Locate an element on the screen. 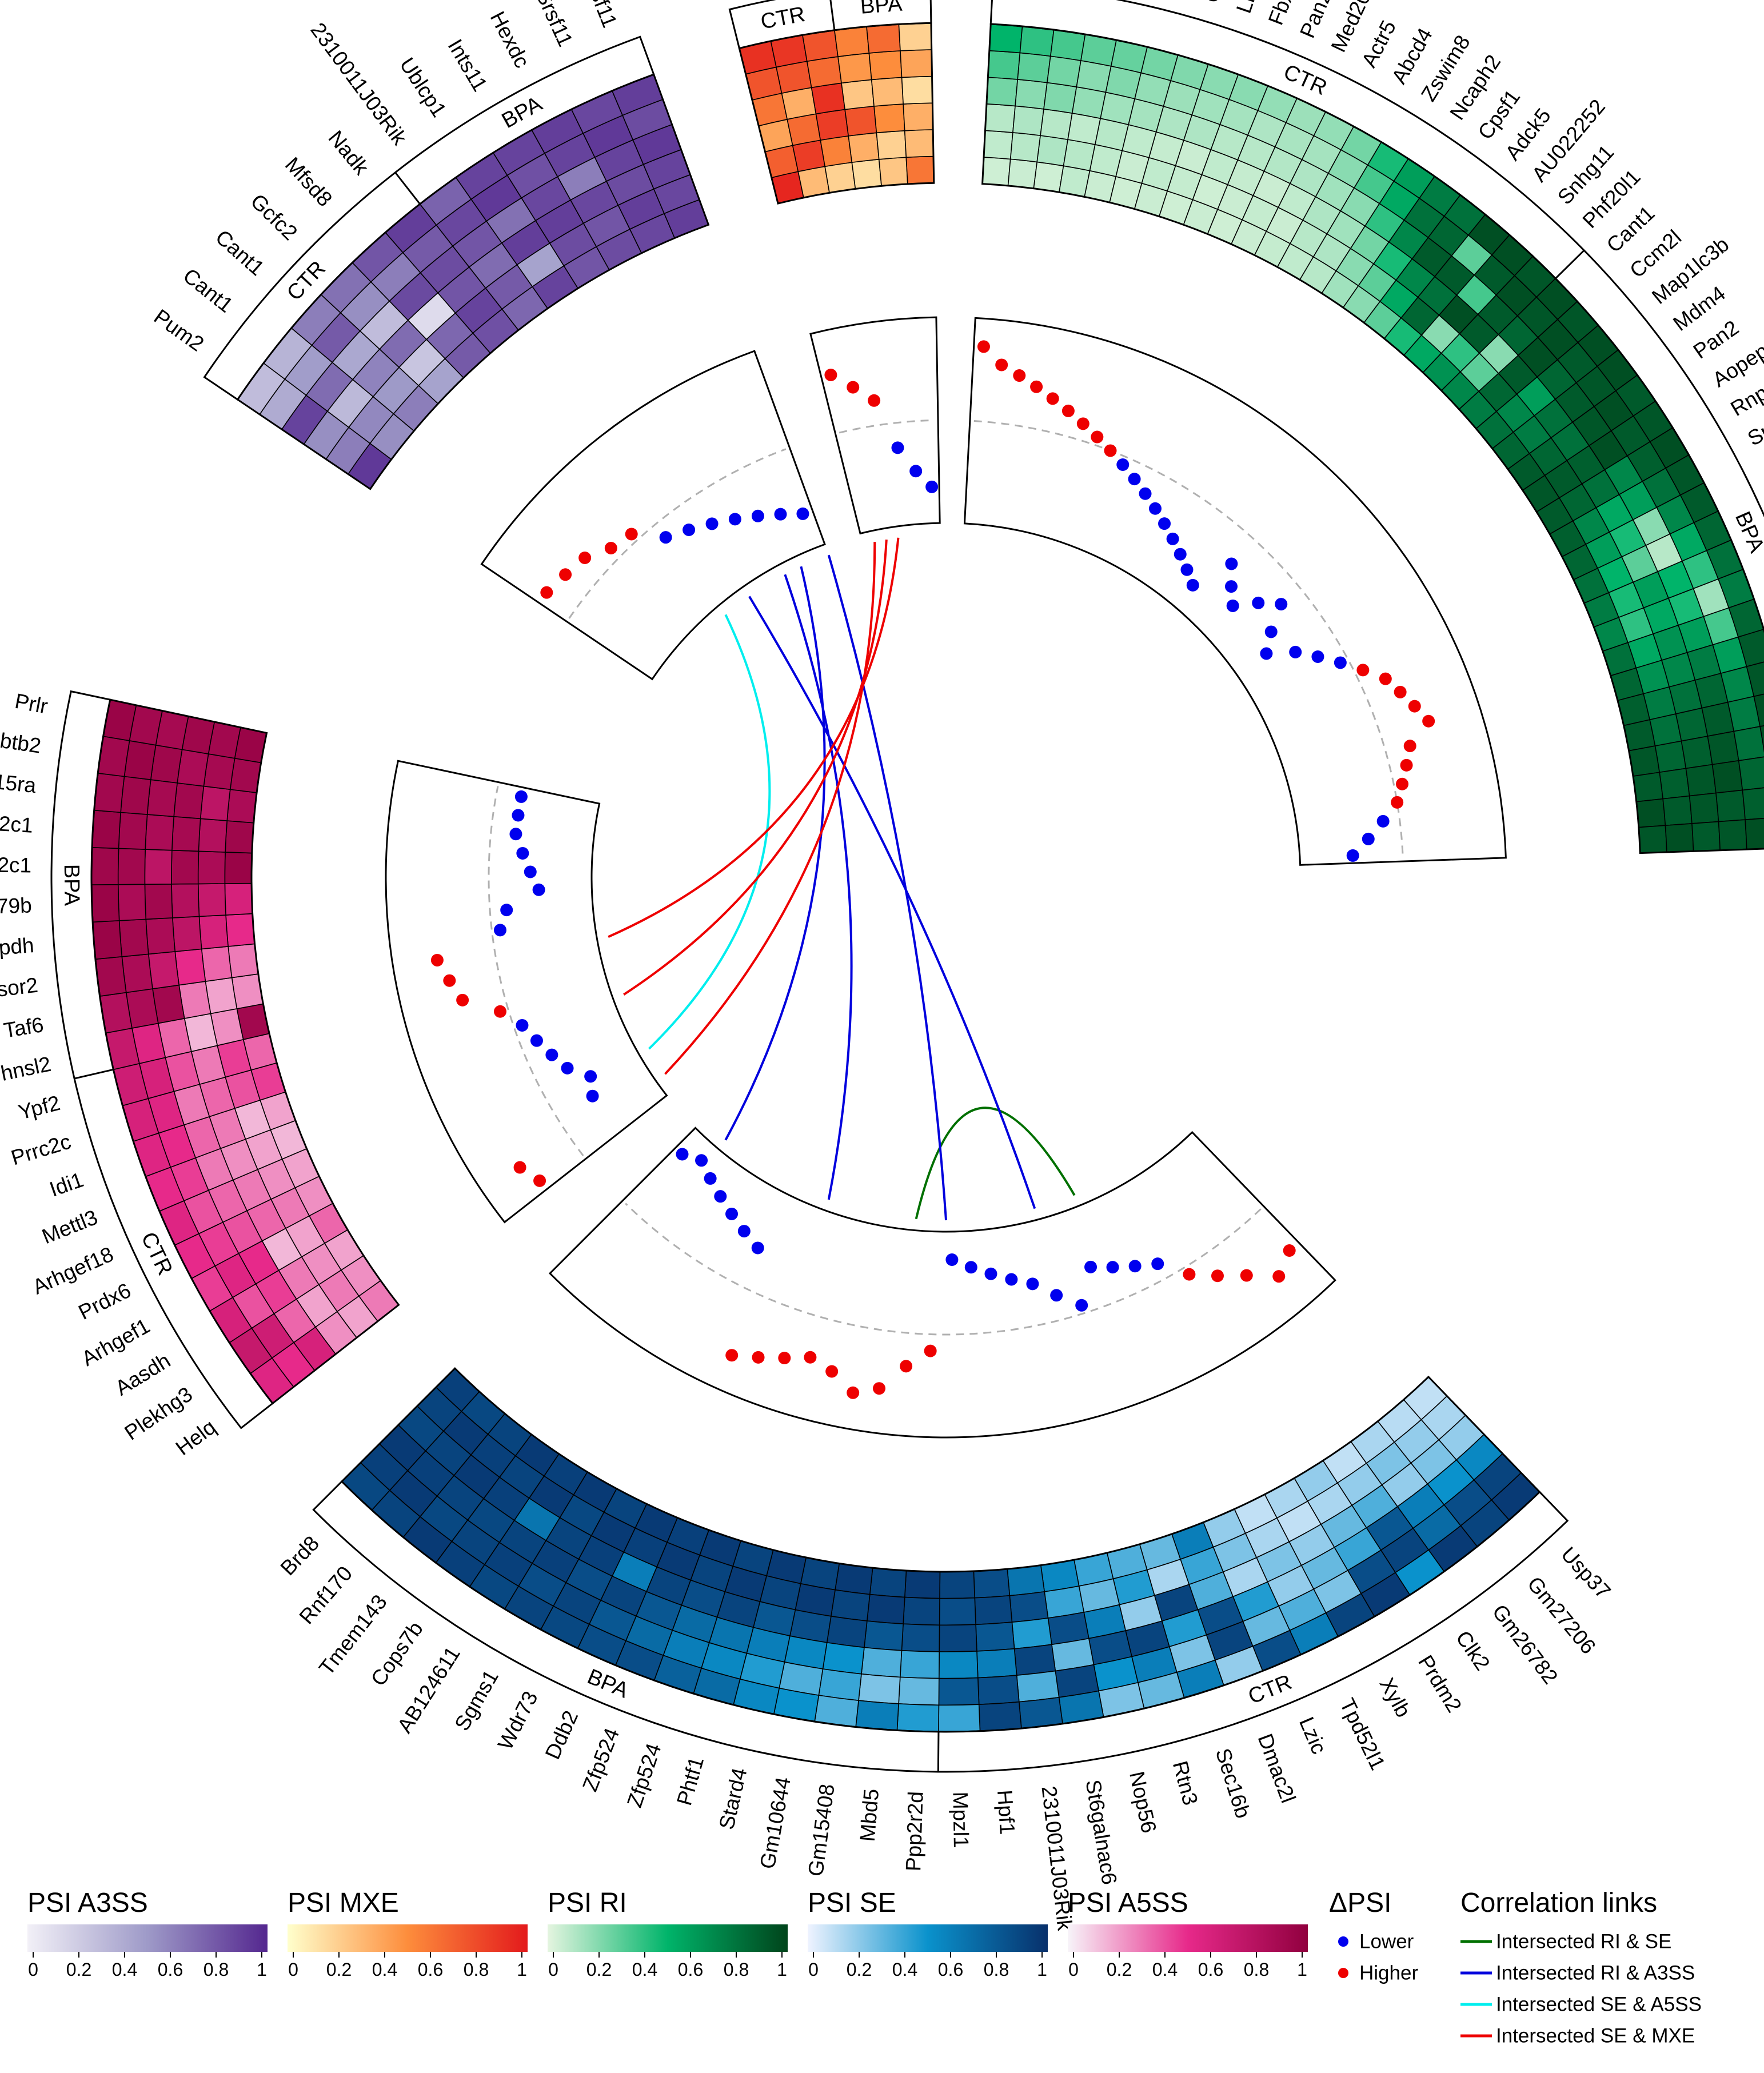 This screenshot has height=2073, width=1764. gene-label: Ublcp1 is located at coordinates (423, 87).